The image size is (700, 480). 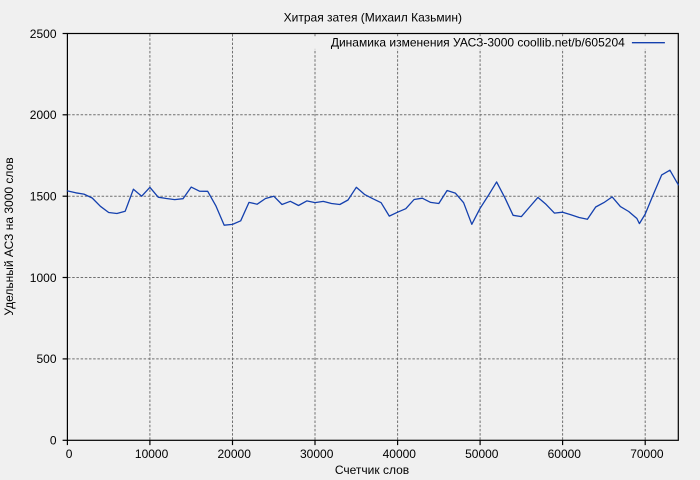 What do you see at coordinates (43, 34) in the screenshot?
I see `svg-text: 2500` at bounding box center [43, 34].